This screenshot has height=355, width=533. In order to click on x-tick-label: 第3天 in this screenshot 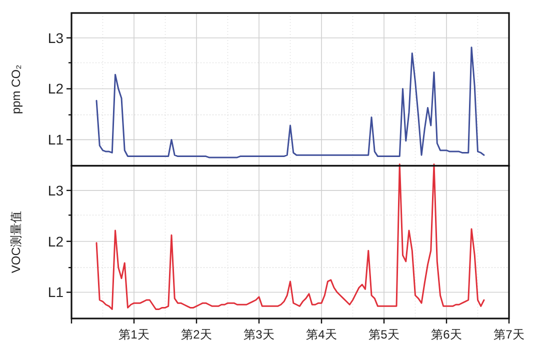, I will do `click(259, 335)`.